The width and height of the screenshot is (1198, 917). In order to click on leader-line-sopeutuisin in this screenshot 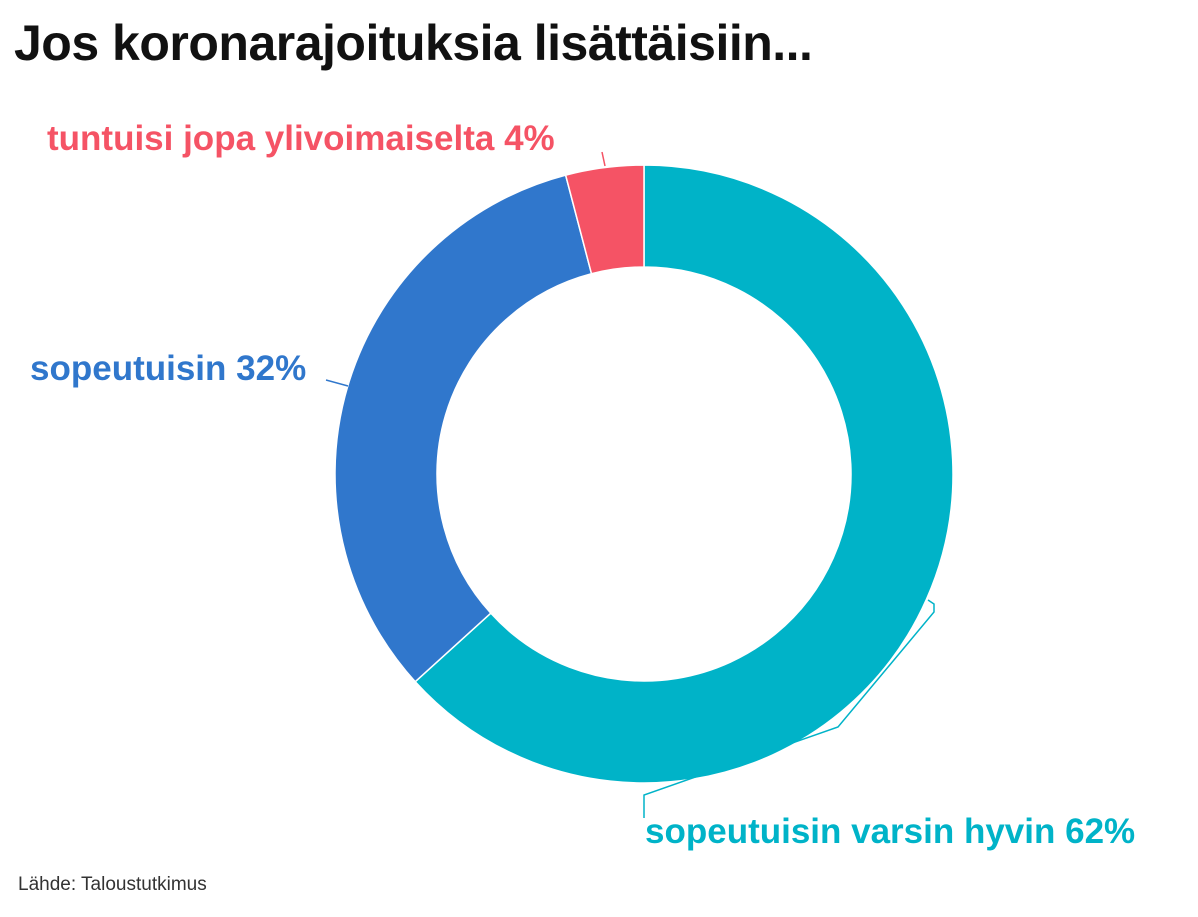, I will do `click(337, 383)`.